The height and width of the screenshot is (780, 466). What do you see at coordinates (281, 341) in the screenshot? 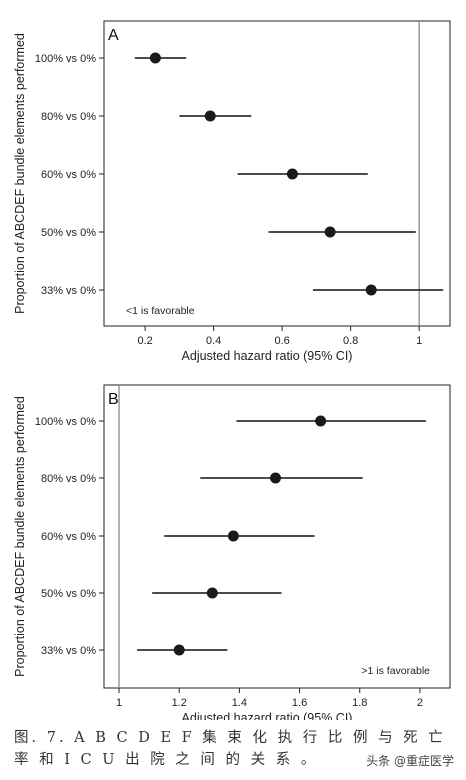
I see `panel-a-xtick-label: 0.6` at bounding box center [281, 341].